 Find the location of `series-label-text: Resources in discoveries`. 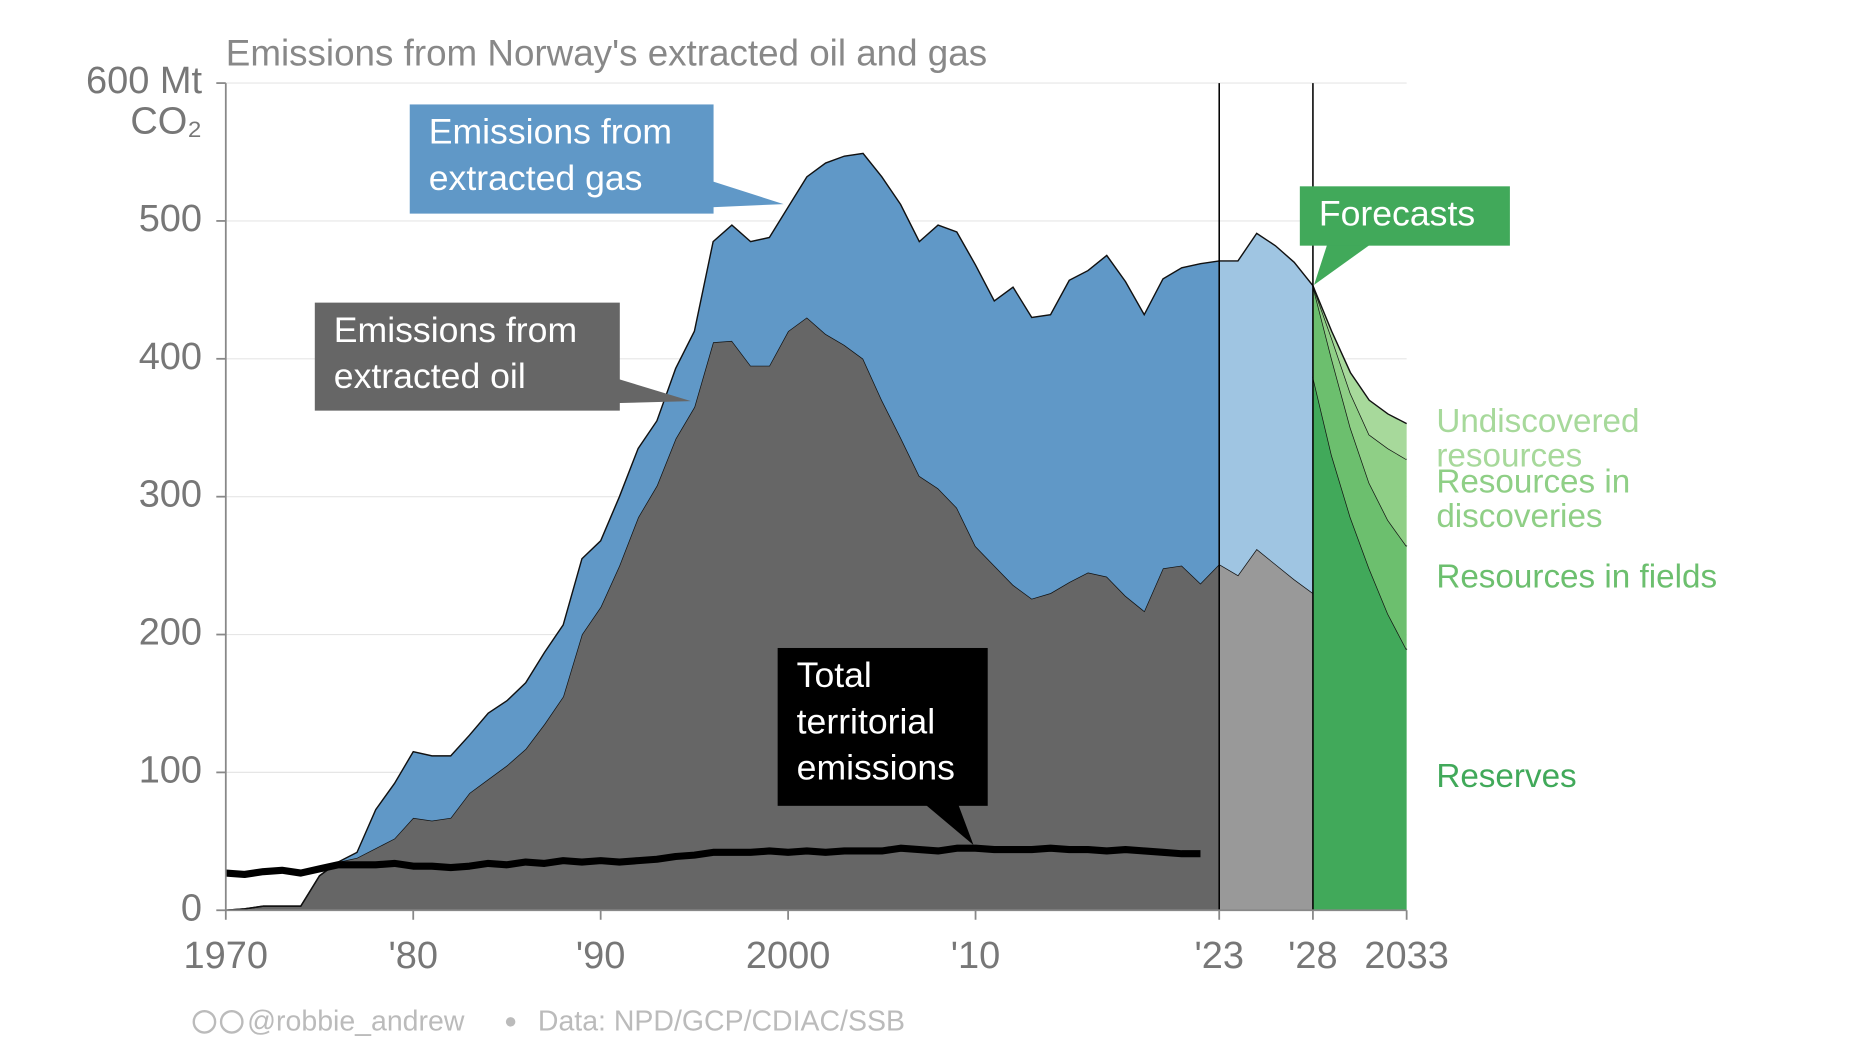

series-label-text: Resources in discoveries is located at coordinates (1533, 499).